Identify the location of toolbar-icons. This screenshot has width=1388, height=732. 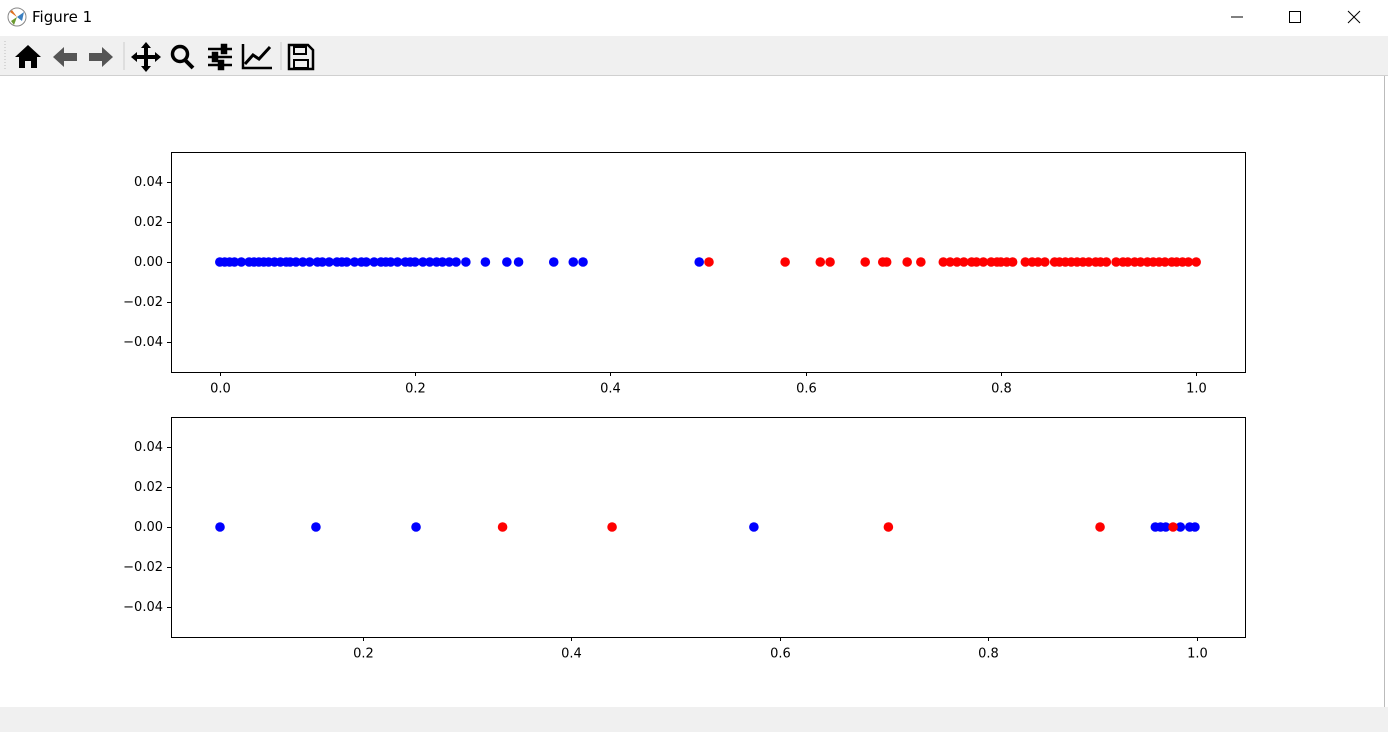
(159, 56).